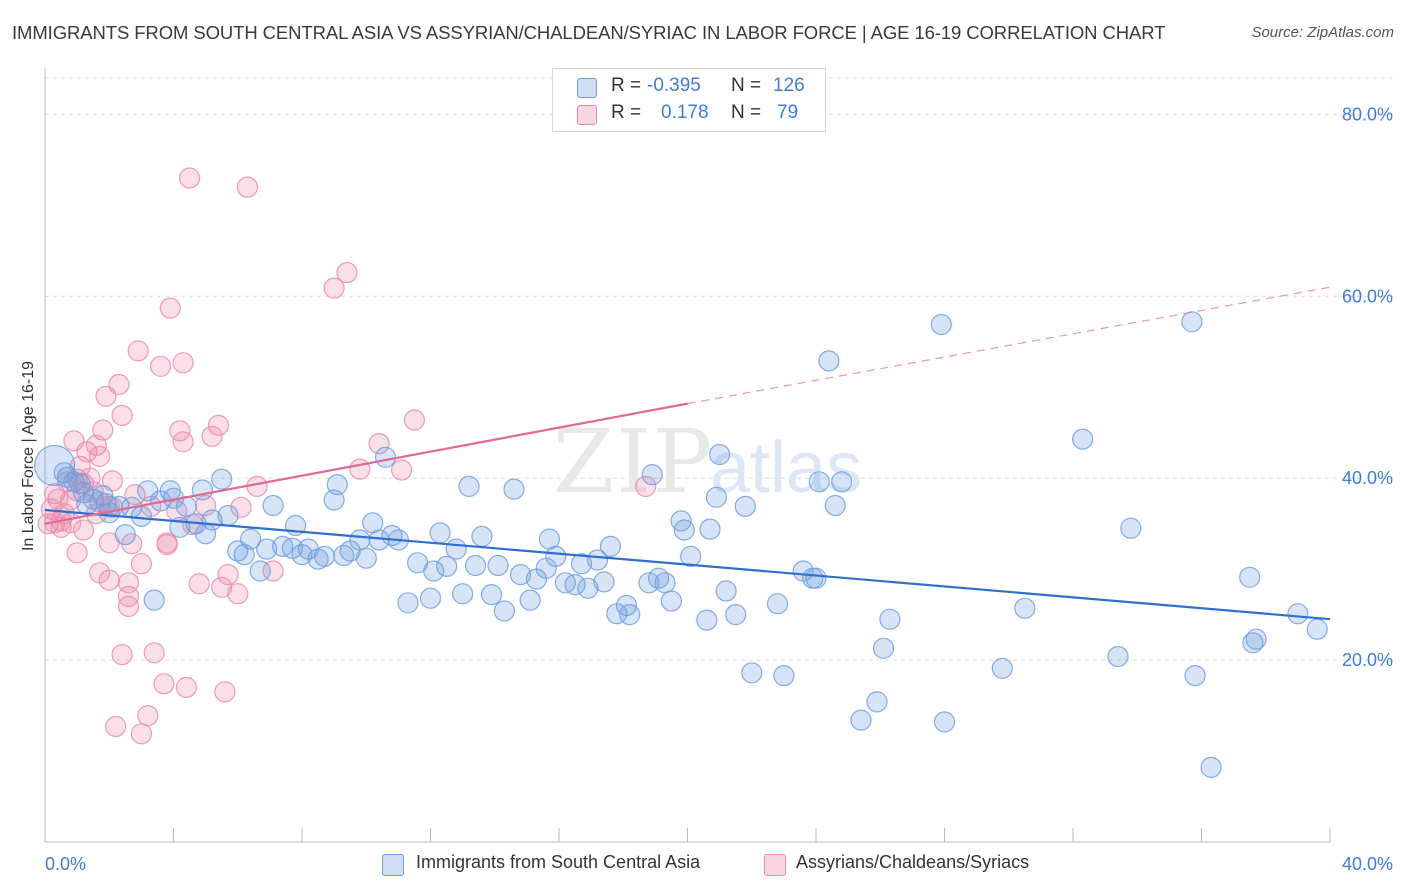  What do you see at coordinates (786, 468) in the screenshot?
I see `watermark-text: atlas` at bounding box center [786, 468].